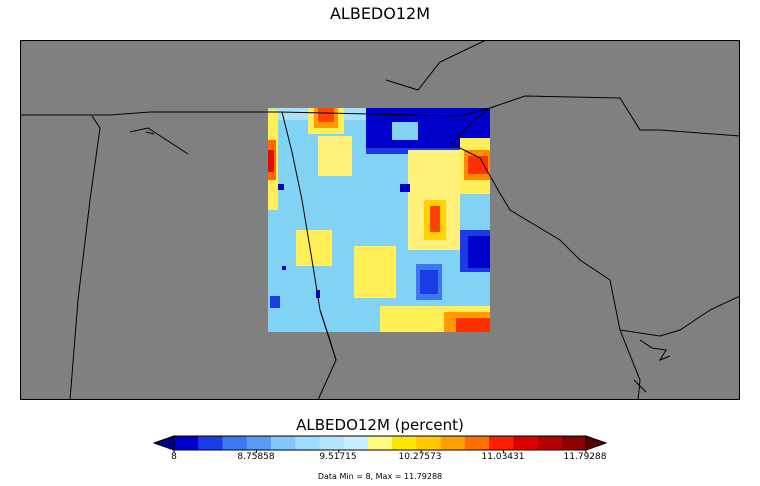 The width and height of the screenshot is (760, 486). I want to click on colorbar, so click(380, 449).